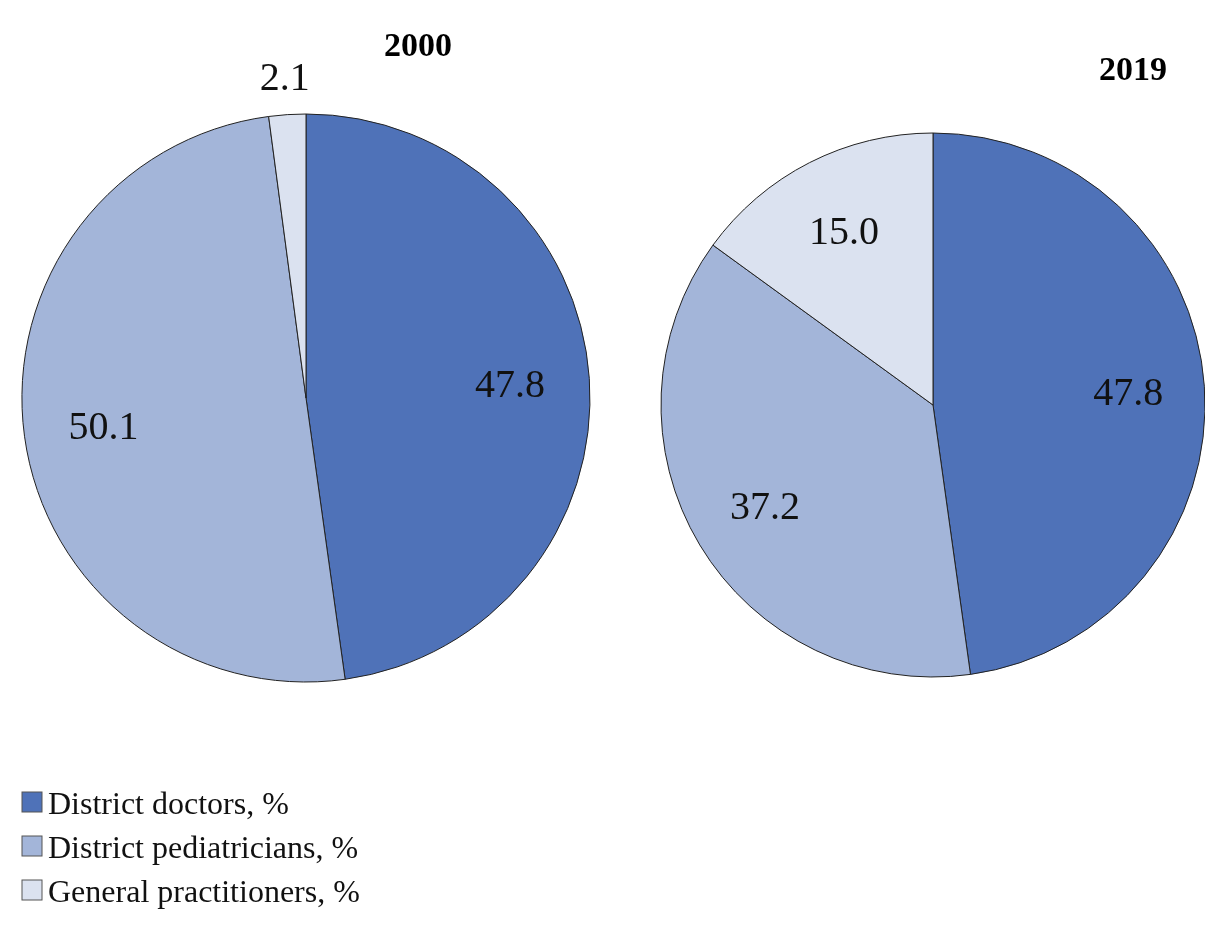 The width and height of the screenshot is (1205, 931). Describe the element at coordinates (1133, 68) in the screenshot. I see `chart-title: 2019` at that location.